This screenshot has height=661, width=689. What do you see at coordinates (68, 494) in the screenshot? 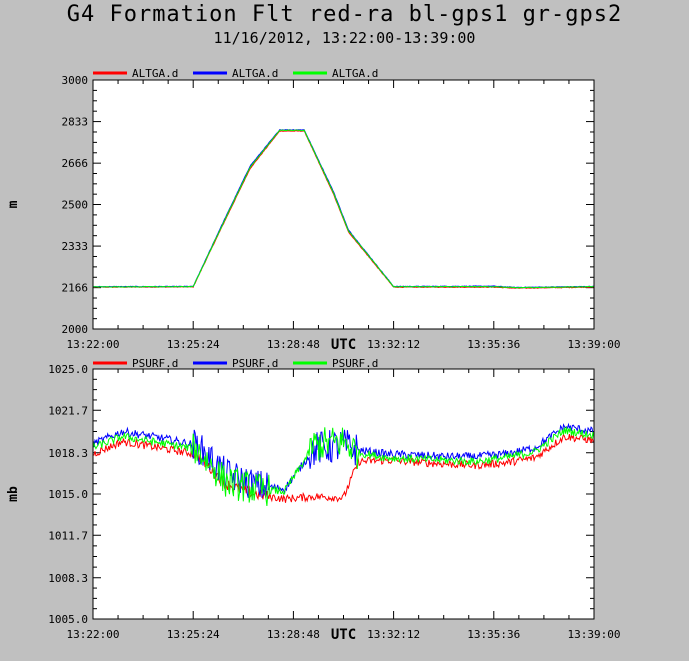
I see `y-tick-label: 1015.0` at bounding box center [68, 494].